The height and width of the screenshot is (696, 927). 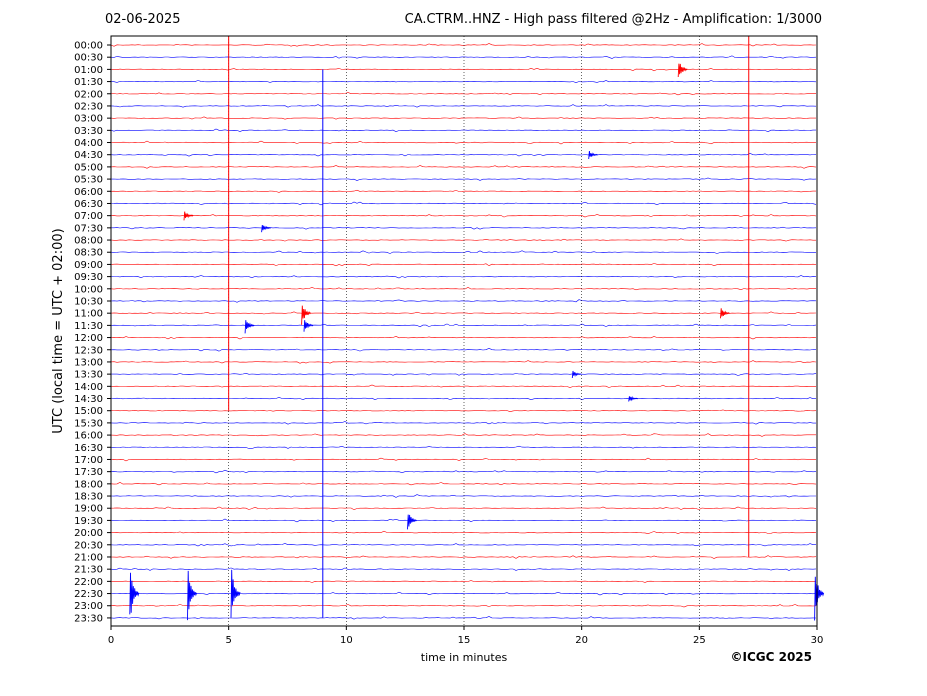 I want to click on y-tick-label: 23:30, so click(x=88, y=618).